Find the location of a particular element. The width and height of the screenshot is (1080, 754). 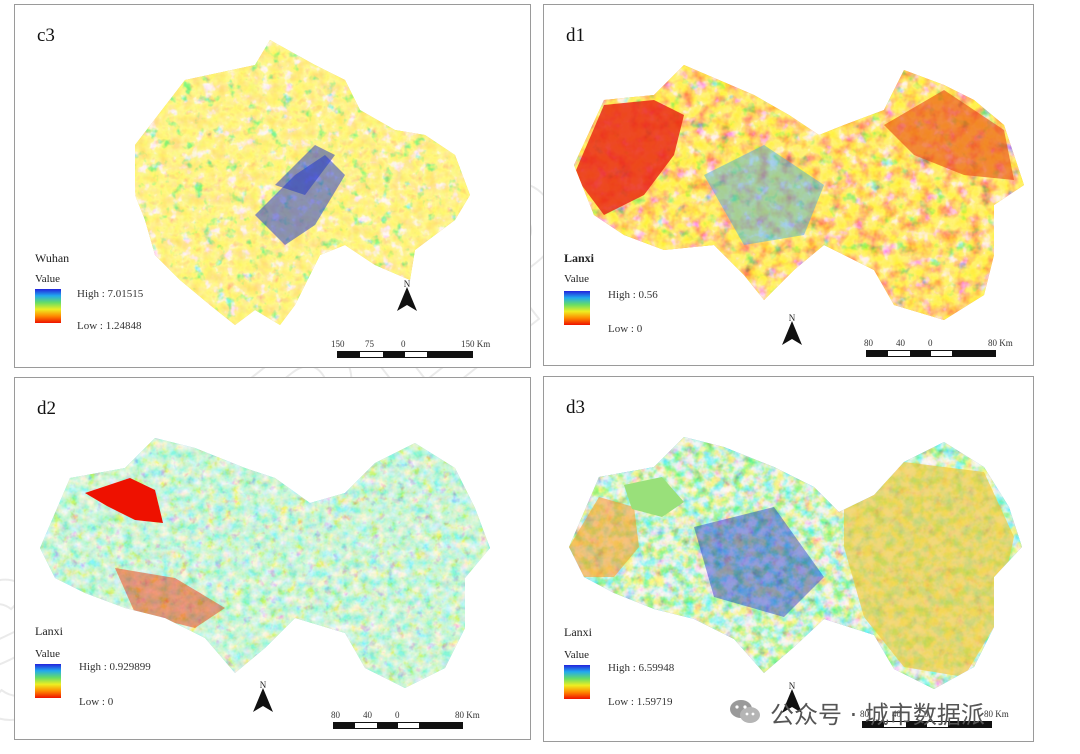

legend-low: Low : 1.59719 is located at coordinates (640, 702).